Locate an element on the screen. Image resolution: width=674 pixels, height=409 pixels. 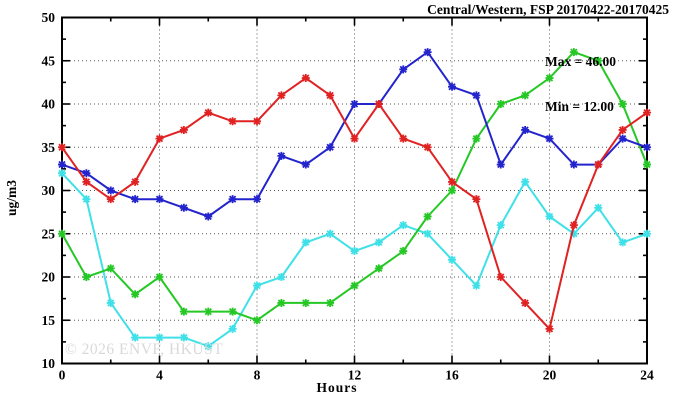
y-tick-label: 50 is located at coordinates (49, 17).